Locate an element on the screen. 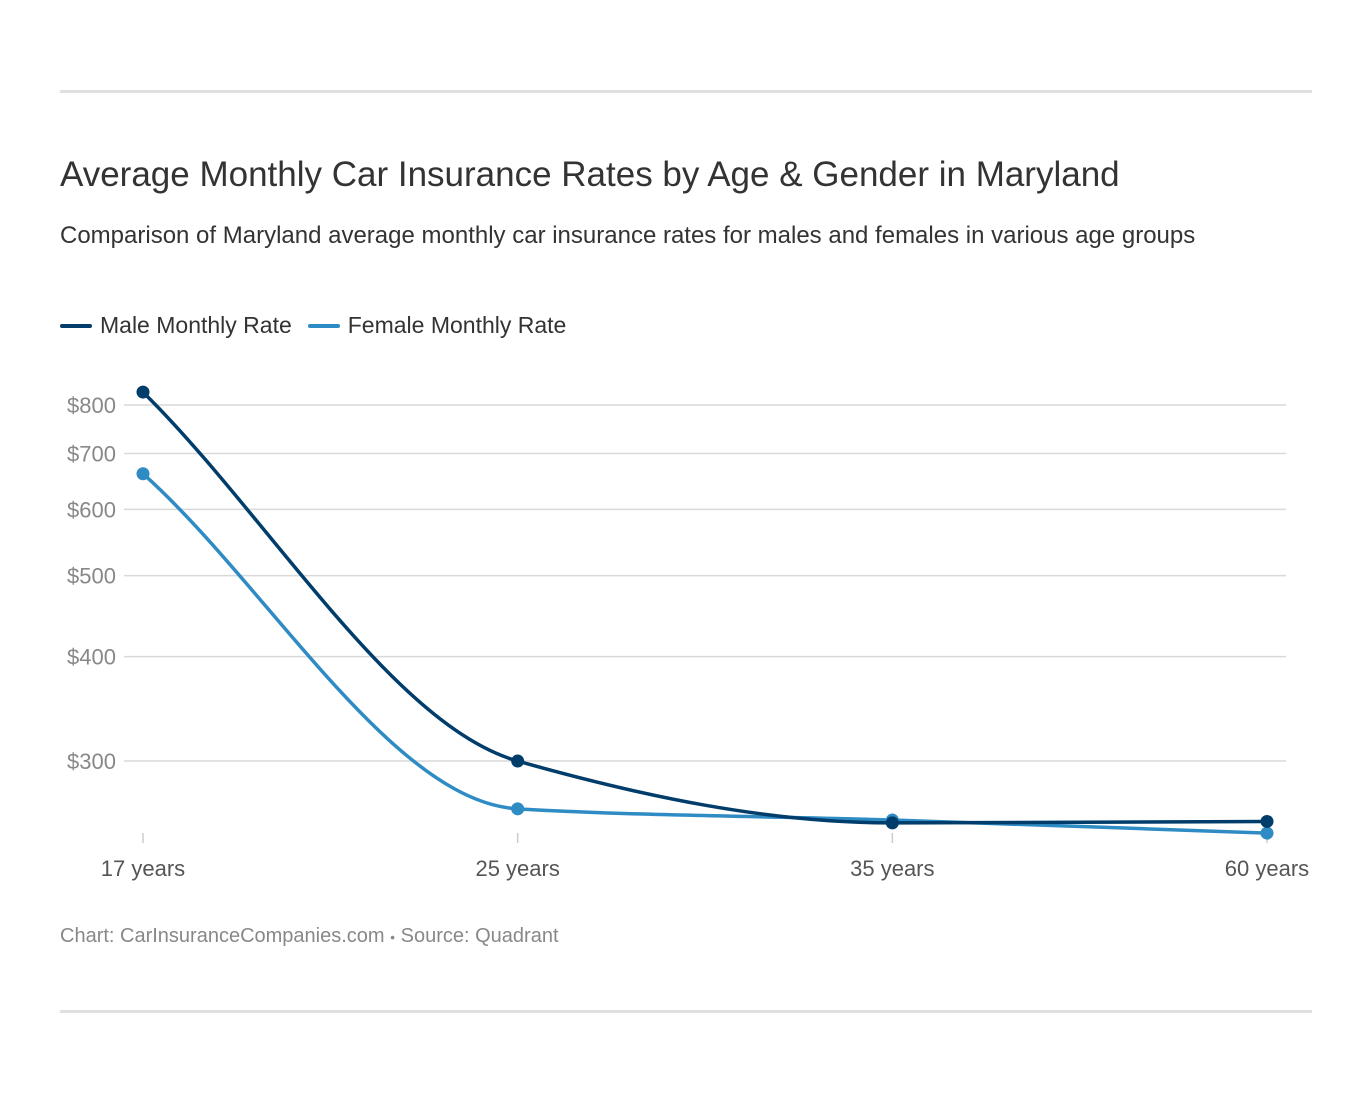 The width and height of the screenshot is (1372, 1104). x-tick-label: 25 years is located at coordinates (517, 868).